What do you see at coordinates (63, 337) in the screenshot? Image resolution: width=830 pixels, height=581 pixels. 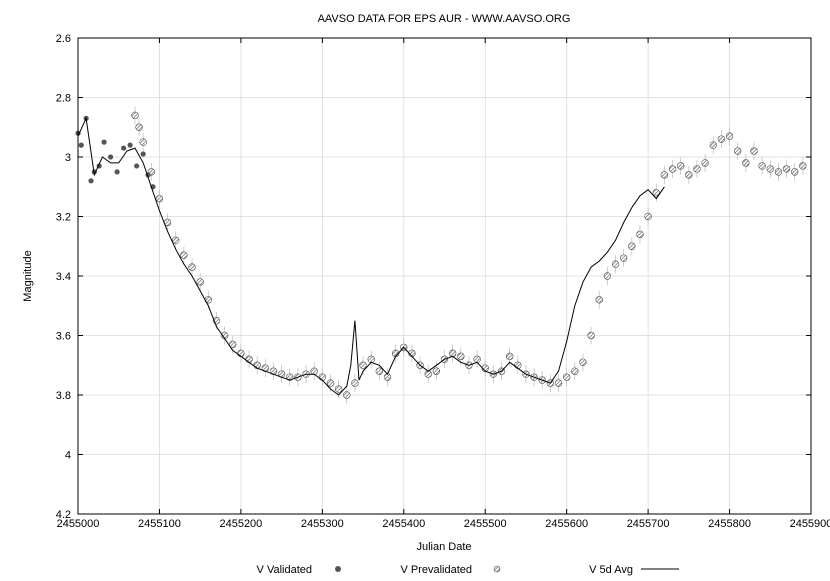 I see `y-tick-label: 3.6` at bounding box center [63, 337].